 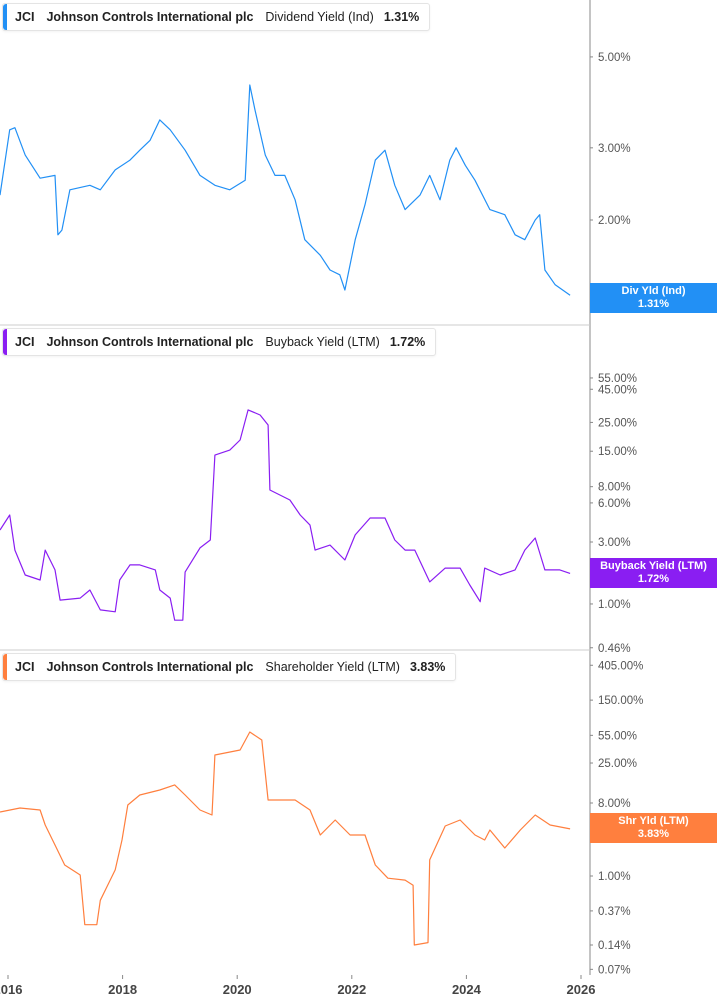 I want to click on y-tick-label-shareholder: 0.37%, so click(x=614, y=912).